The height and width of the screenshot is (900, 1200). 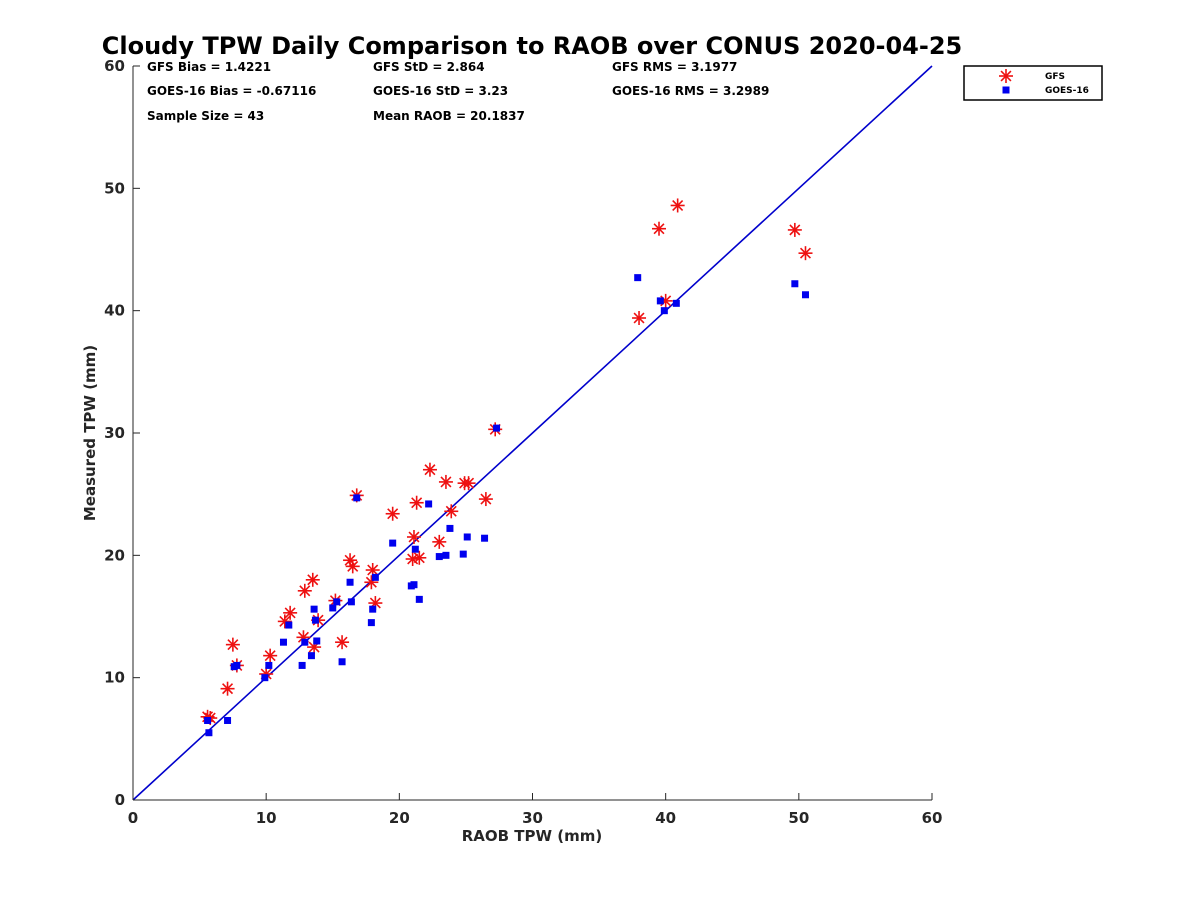 I want to click on stat-sample-size: Sample Size = 43, so click(x=205, y=116).